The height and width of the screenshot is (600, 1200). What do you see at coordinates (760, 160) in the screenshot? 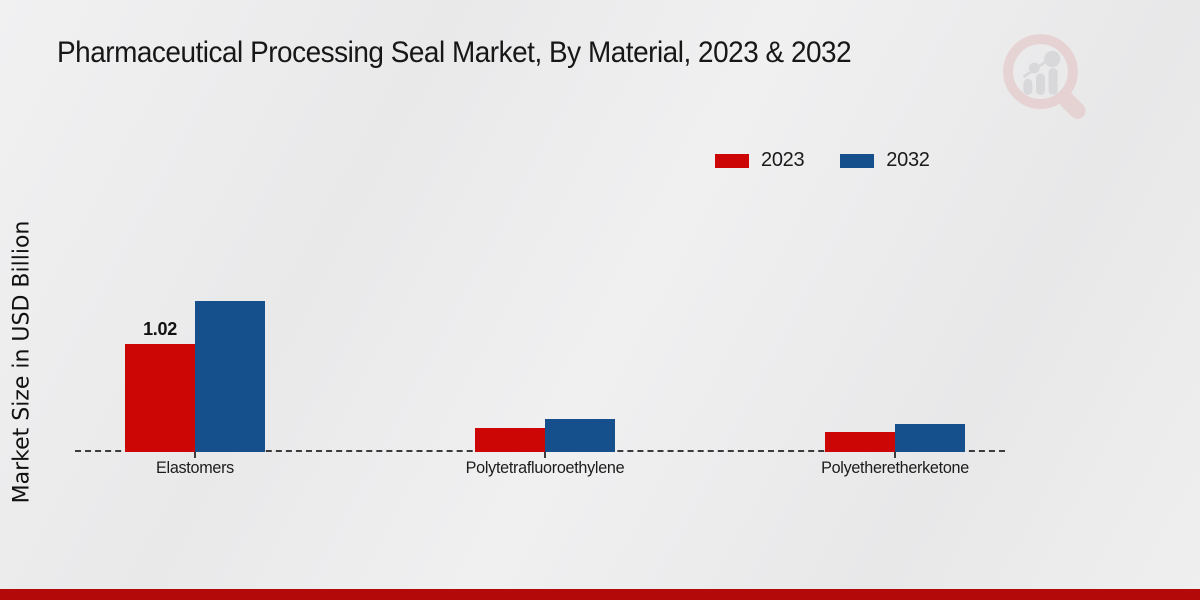
I see `legend-item-2023: 2023` at bounding box center [760, 160].